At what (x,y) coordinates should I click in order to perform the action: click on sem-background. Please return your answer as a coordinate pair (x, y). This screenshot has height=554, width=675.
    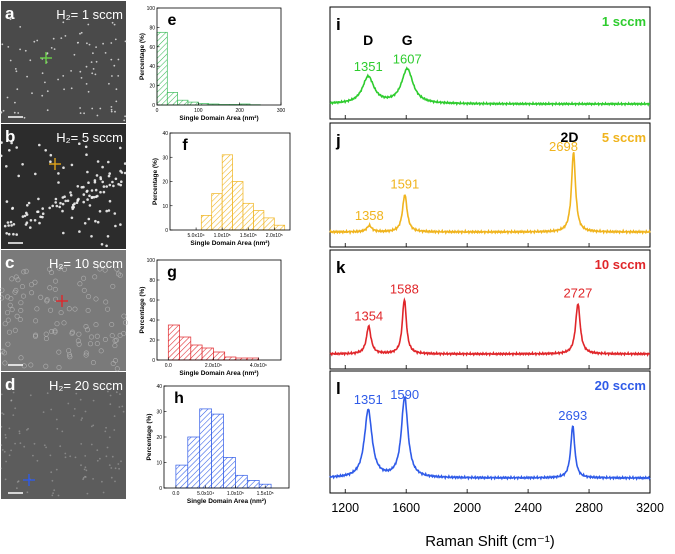
    Looking at the image, I should click on (63, 62).